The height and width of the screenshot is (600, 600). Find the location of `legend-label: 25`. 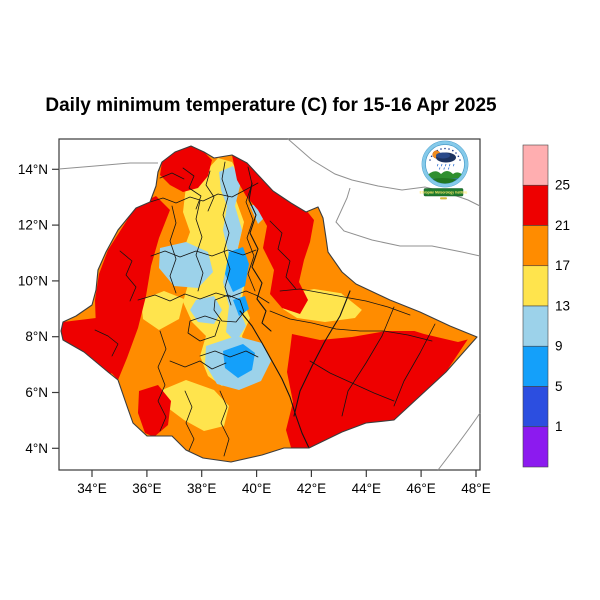

legend-label: 25 is located at coordinates (562, 185).